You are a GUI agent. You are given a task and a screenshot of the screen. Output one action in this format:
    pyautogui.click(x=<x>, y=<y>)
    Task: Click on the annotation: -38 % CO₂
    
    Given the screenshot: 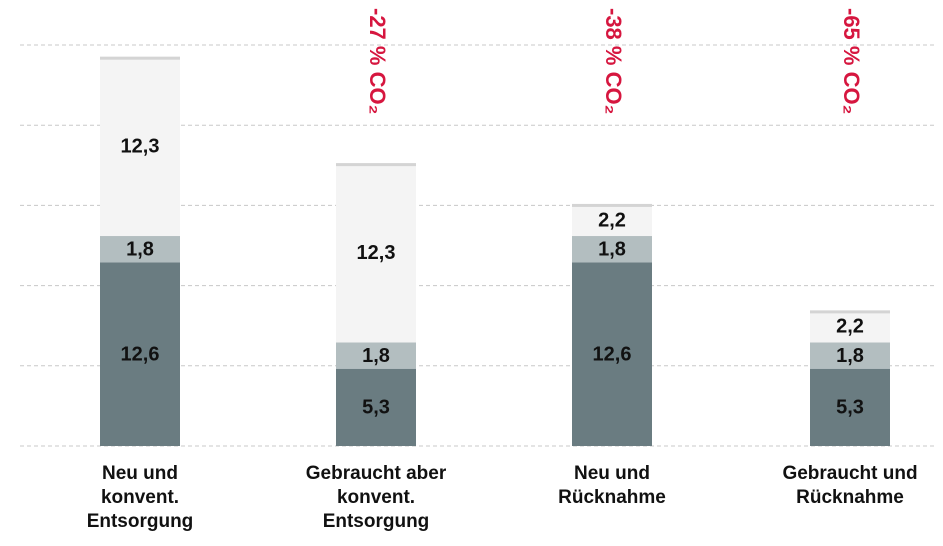 What is the action you would take?
    pyautogui.click(x=613, y=61)
    